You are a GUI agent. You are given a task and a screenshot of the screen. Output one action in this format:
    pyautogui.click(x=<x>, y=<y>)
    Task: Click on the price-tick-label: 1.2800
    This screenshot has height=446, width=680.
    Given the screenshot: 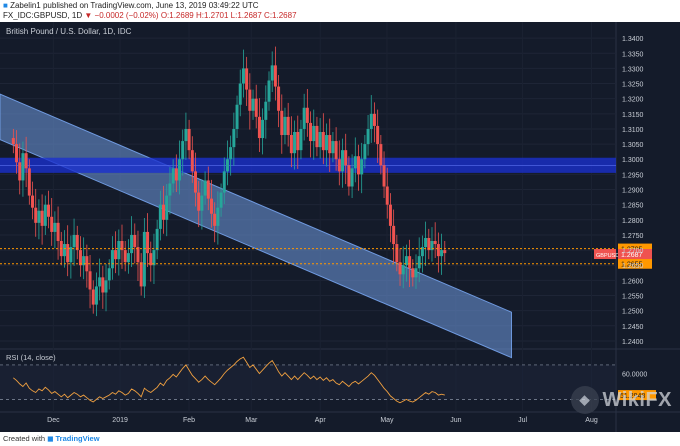 What is the action you would take?
    pyautogui.click(x=633, y=221)
    